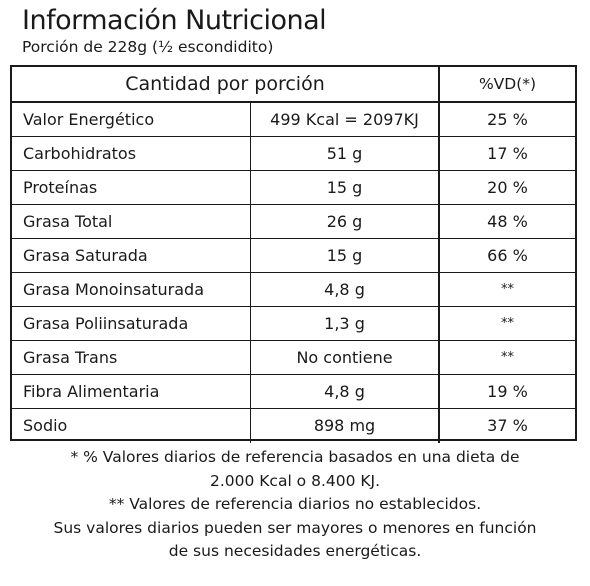 The image size is (590, 586). Describe the element at coordinates (131, 289) in the screenshot. I see `nutrient-name: Grasa Monoinsaturada` at that location.